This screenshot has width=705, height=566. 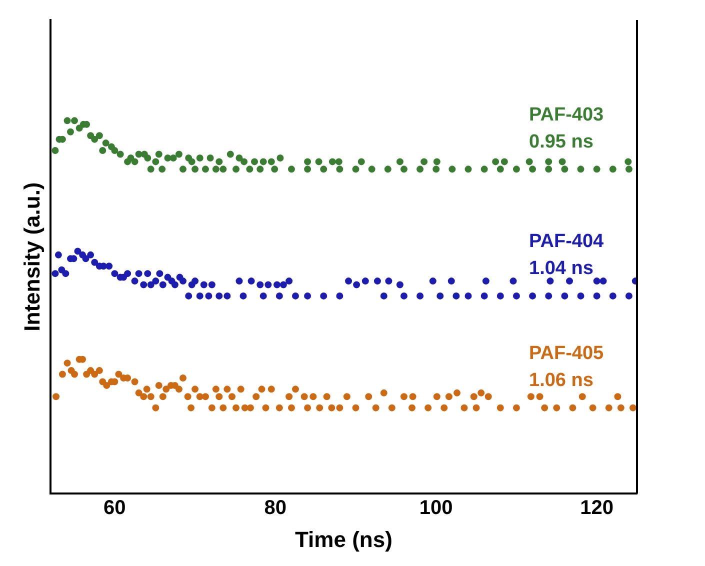 I want to click on x-tick-label: 80, so click(x=275, y=508).